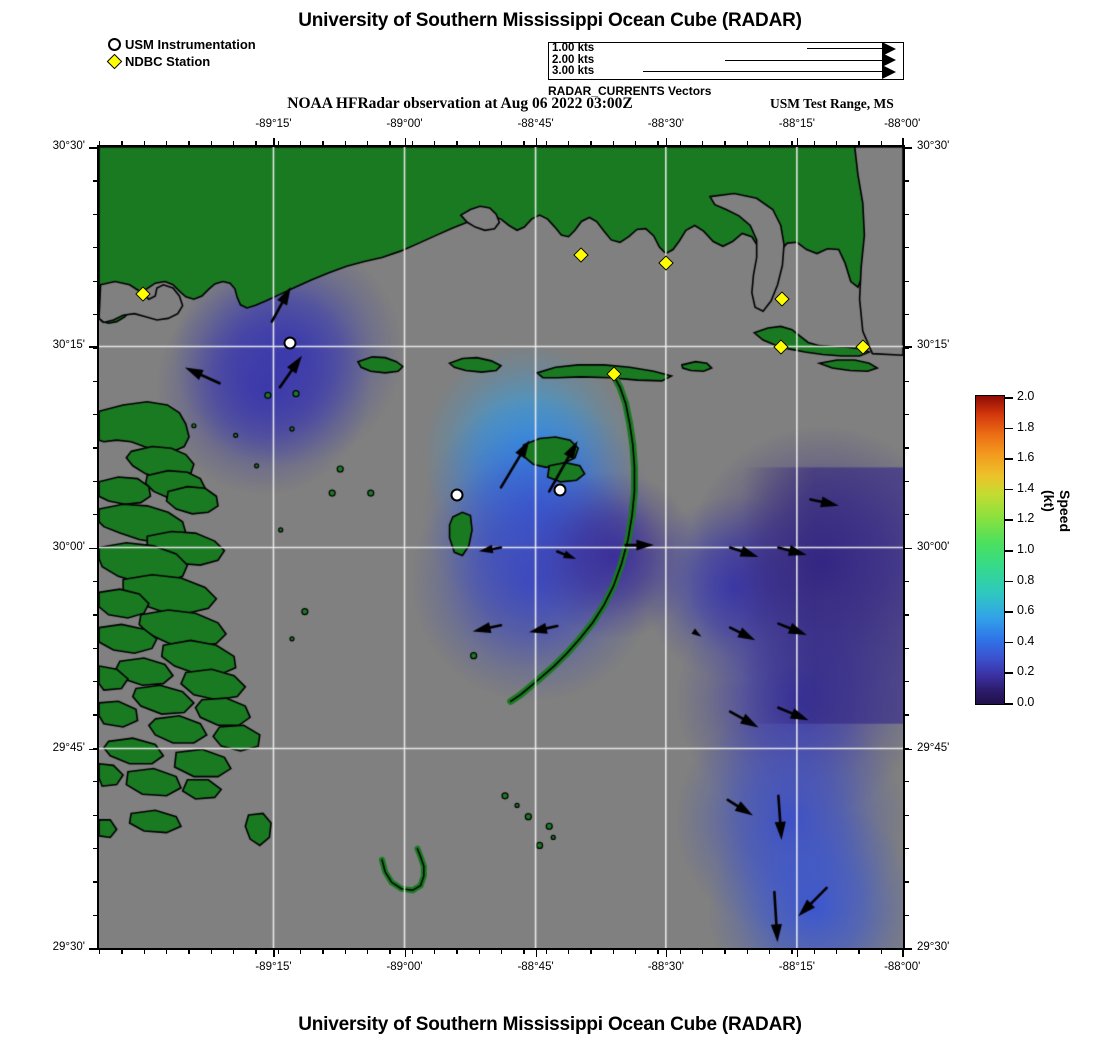 This screenshot has width=1100, height=1050. Describe the element at coordinates (1026, 640) in the screenshot. I see `colorbar-tick-label: 0.4` at that location.